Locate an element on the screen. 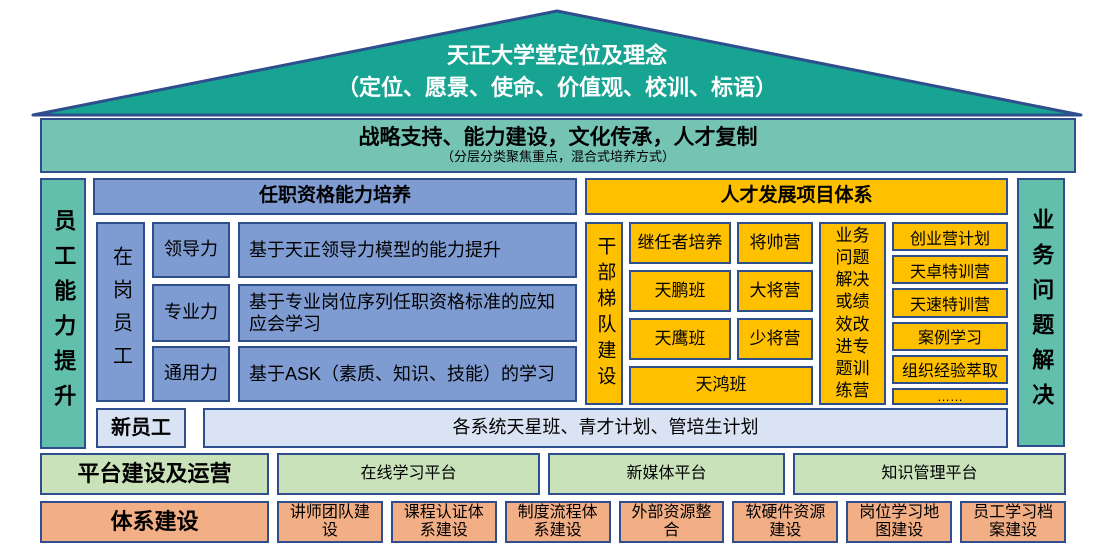 Image resolution: width=1114 pixels, height=551 pixels. system-item-external-resources: 外部资源整合 is located at coordinates (671, 522).